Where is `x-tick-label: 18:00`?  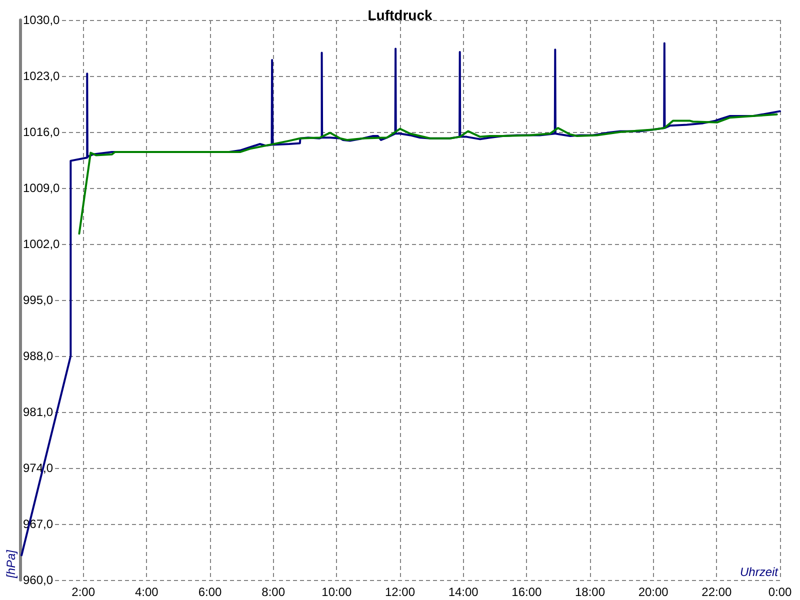 x-tick-label: 18:00 is located at coordinates (590, 592).